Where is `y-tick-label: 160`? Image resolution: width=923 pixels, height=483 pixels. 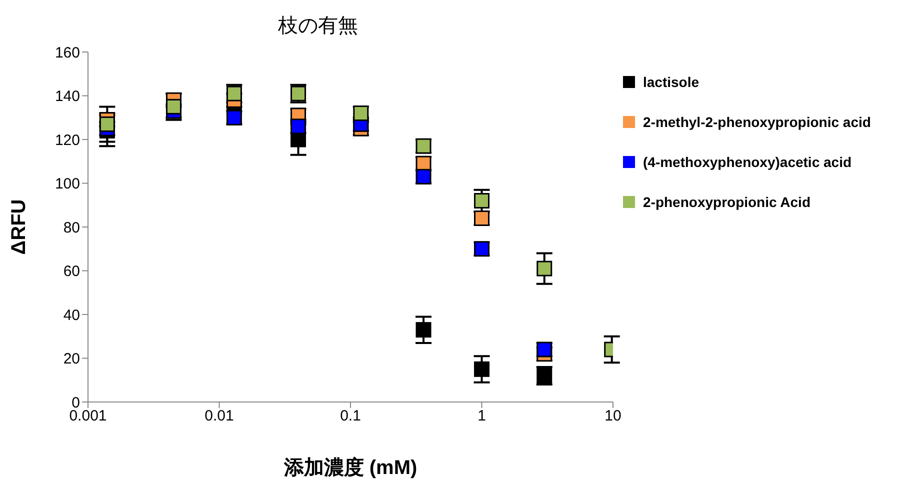 y-tick-label: 160 is located at coordinates (67, 53).